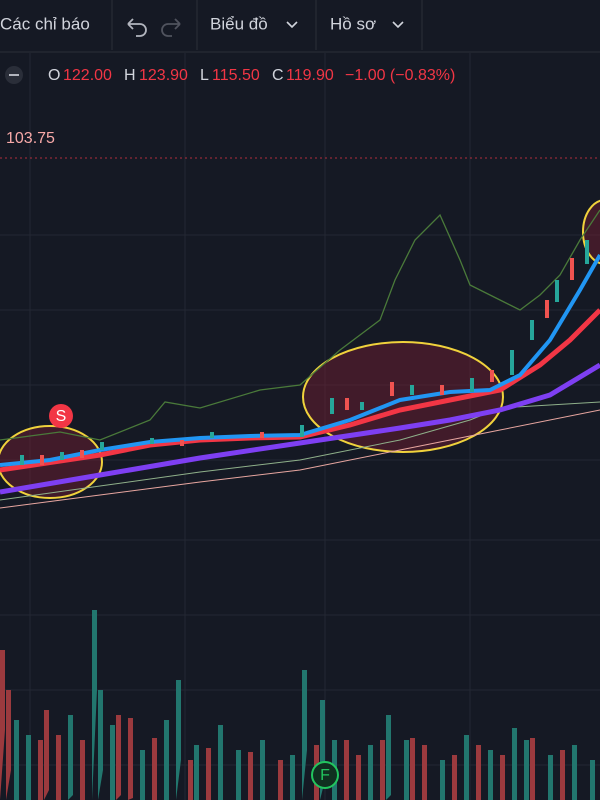  I want to click on redo-icon, so click(171, 27).